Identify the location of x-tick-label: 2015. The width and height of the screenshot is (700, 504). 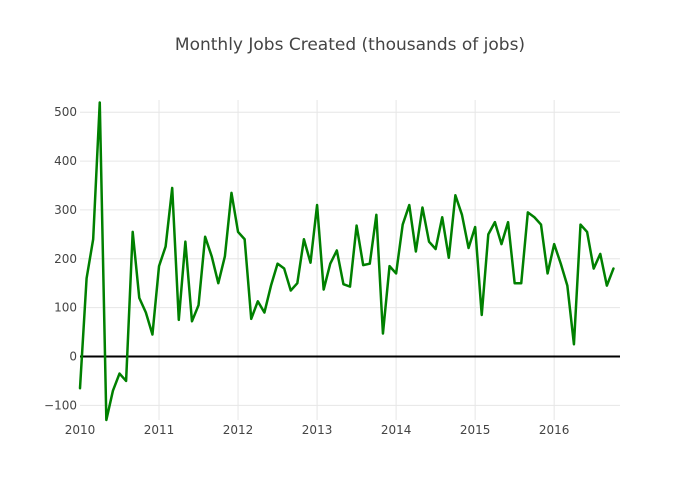
(475, 430).